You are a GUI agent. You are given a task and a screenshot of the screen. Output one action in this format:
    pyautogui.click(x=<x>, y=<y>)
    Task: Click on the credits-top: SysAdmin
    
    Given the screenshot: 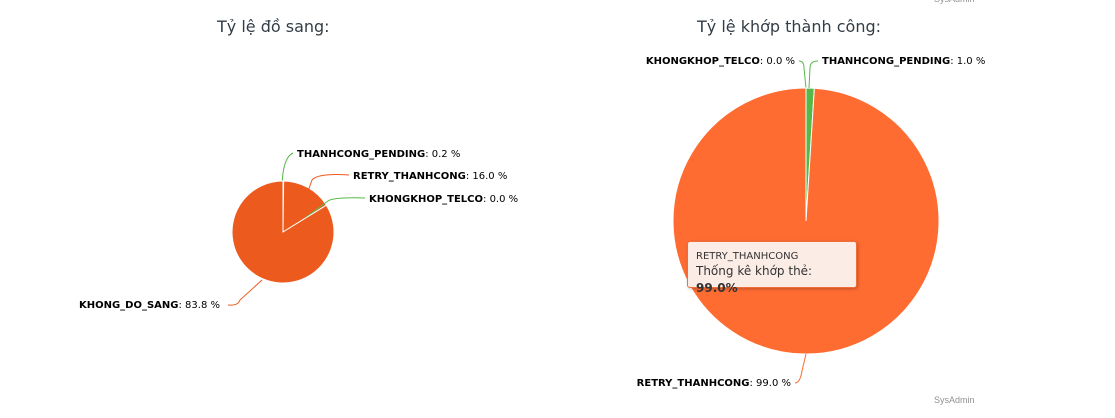 What is the action you would take?
    pyautogui.click(x=954, y=2)
    